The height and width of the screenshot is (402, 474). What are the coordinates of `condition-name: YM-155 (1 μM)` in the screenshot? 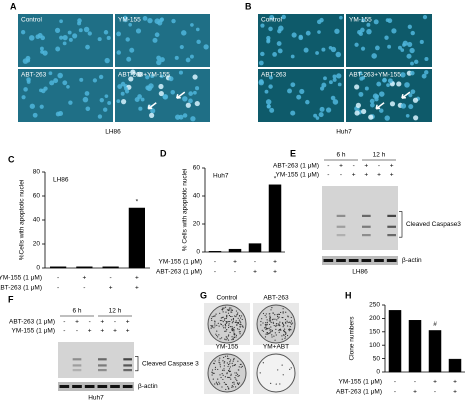 It's located at (360, 382).